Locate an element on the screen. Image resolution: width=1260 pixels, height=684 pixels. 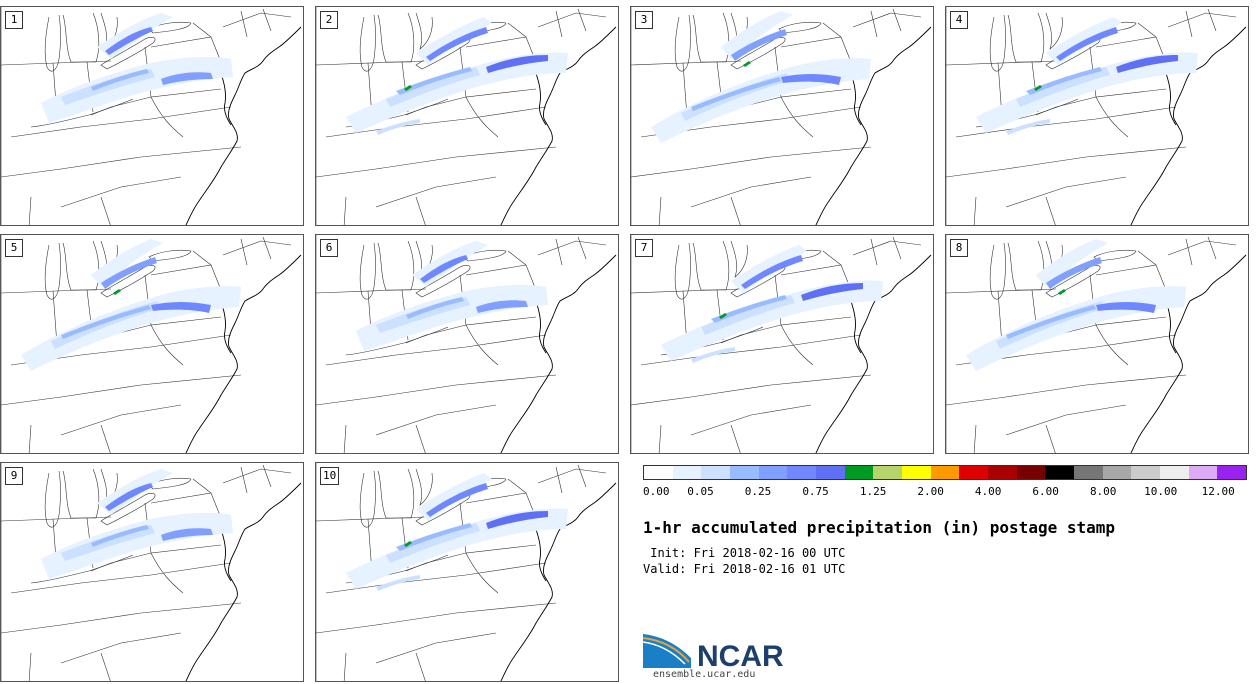
colorbar-tick: 6.00 is located at coordinates (1045, 491).